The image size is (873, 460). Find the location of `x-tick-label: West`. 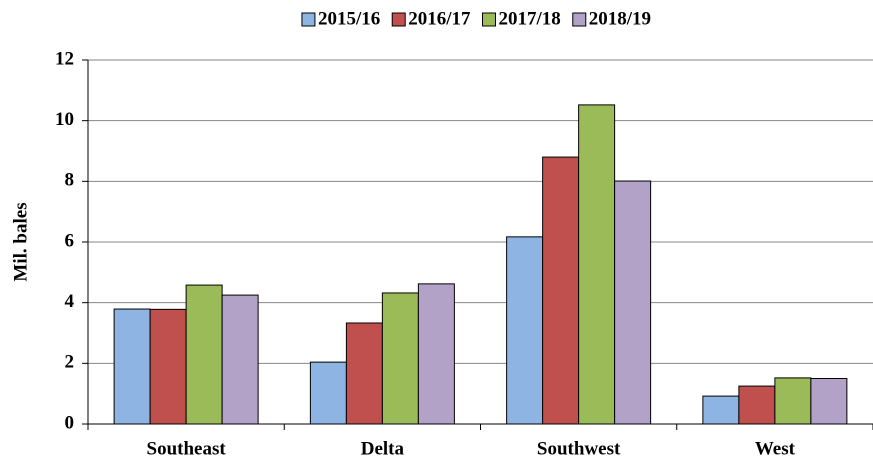

x-tick-label: West is located at coordinates (775, 448).